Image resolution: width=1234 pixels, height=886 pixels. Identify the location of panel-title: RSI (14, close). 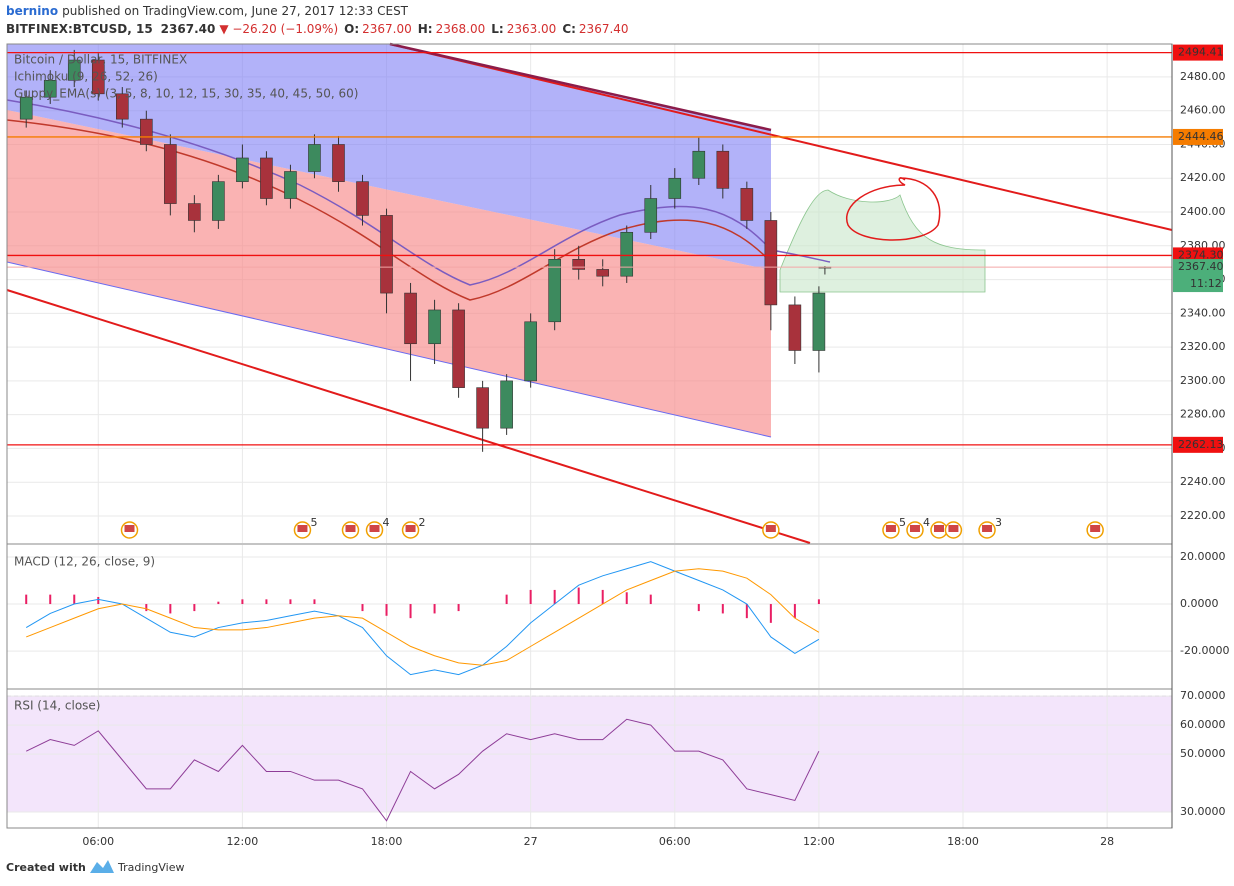
(57, 706).